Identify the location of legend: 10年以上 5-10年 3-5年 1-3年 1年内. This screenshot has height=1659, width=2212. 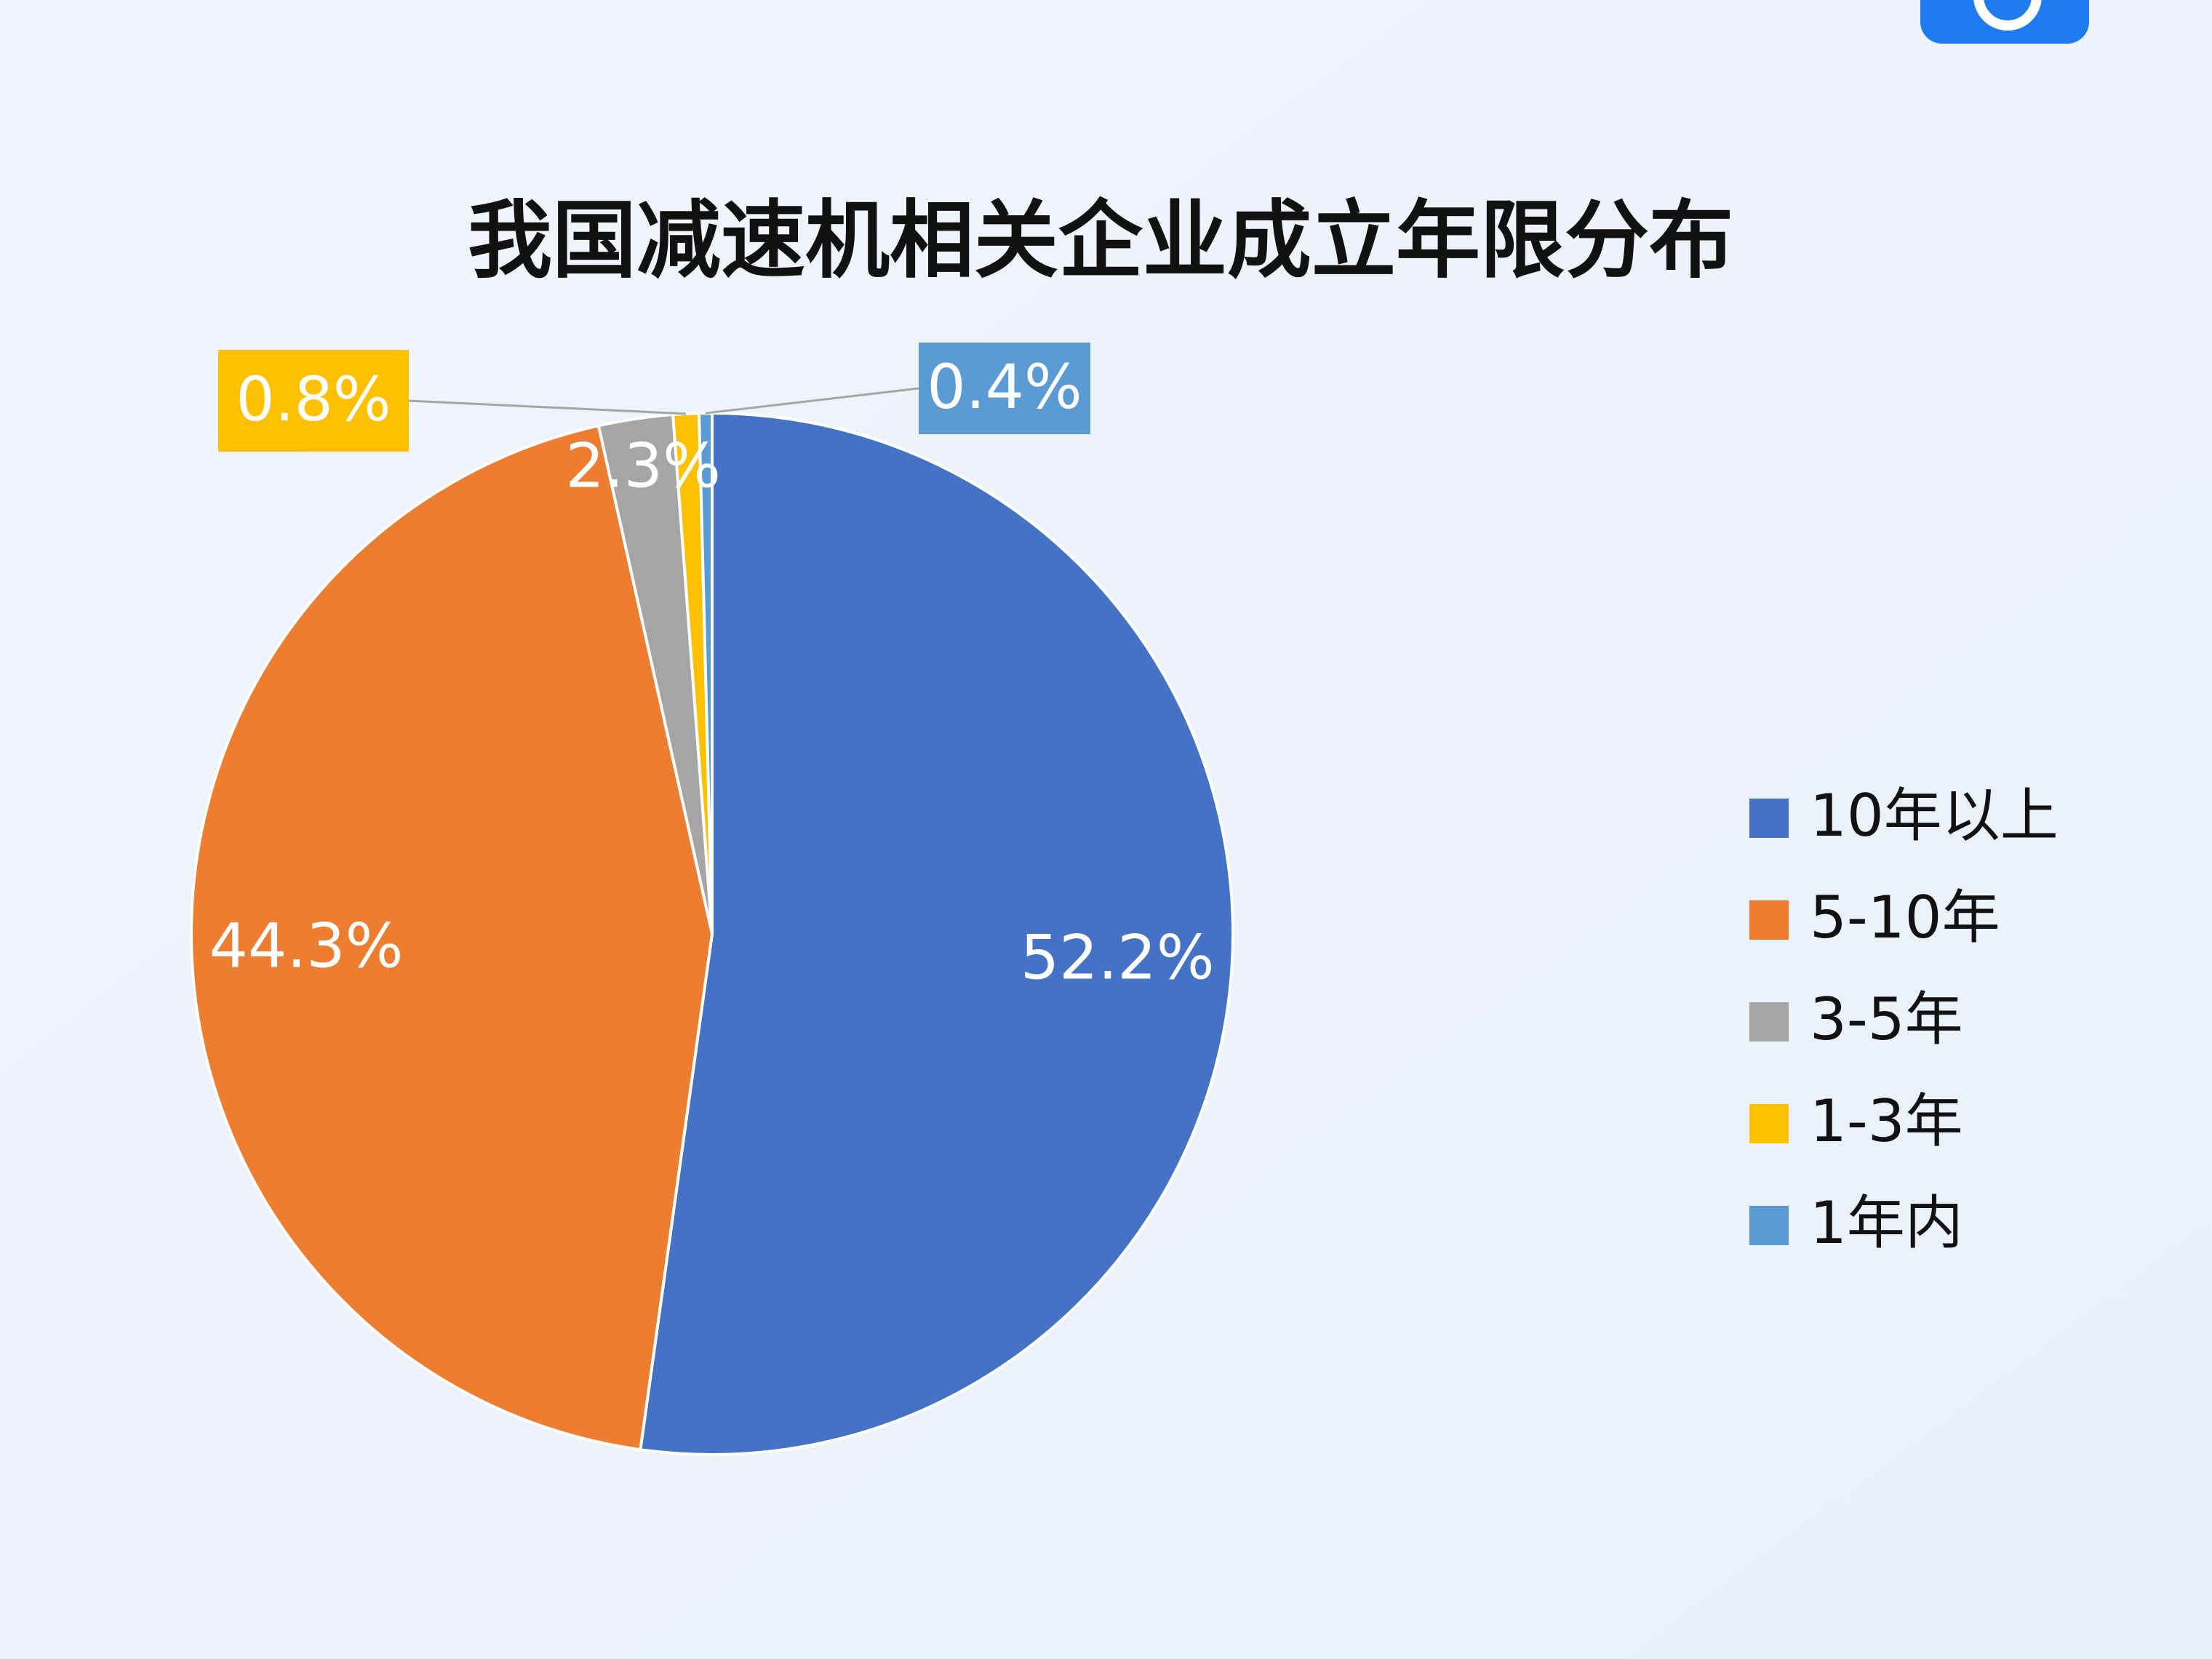
(1904, 1019).